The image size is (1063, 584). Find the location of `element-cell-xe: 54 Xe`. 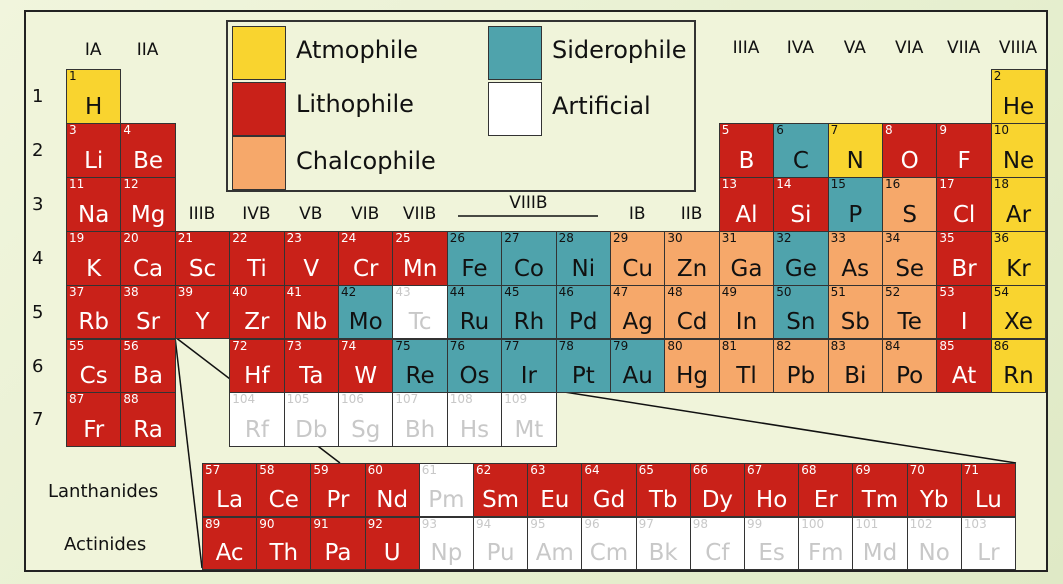

element-cell-xe: 54 Xe is located at coordinates (1018, 312).